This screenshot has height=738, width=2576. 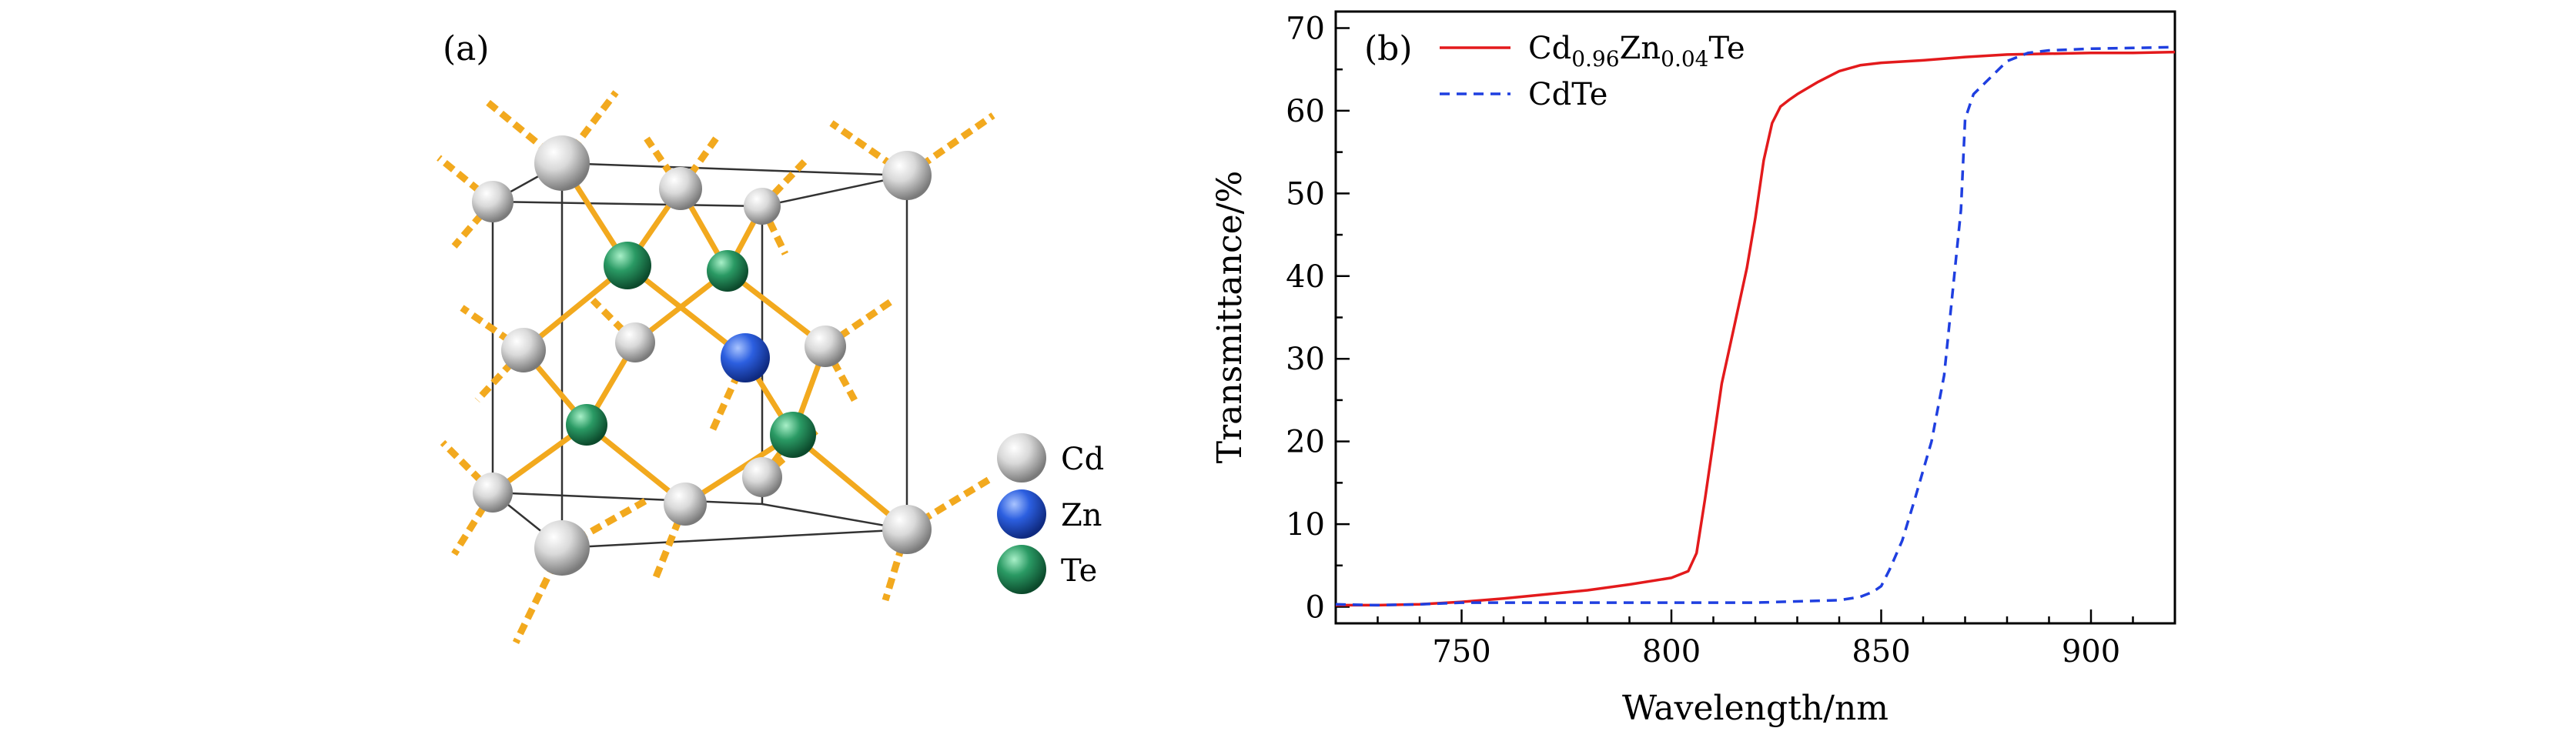 What do you see at coordinates (1306, 359) in the screenshot?
I see `y-tick-label: 30` at bounding box center [1306, 359].